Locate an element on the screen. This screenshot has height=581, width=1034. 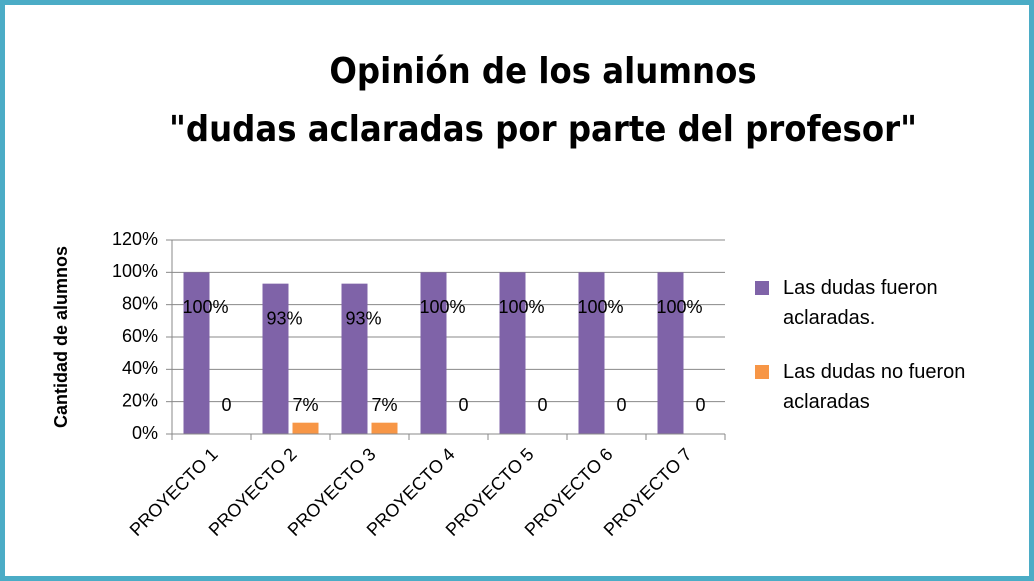
y-tick-label: 20% is located at coordinates (140, 400).